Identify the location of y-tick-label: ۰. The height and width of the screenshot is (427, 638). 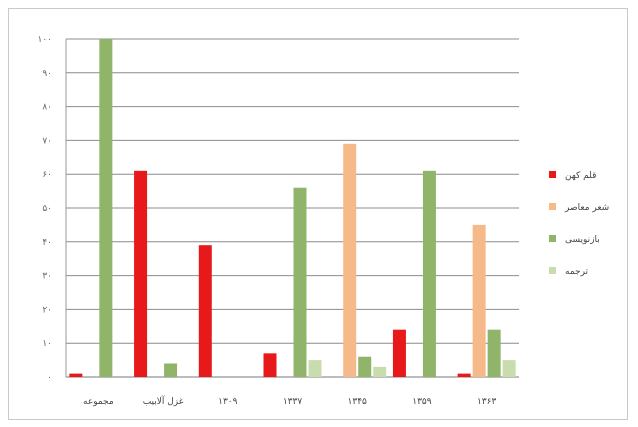
(49, 378).